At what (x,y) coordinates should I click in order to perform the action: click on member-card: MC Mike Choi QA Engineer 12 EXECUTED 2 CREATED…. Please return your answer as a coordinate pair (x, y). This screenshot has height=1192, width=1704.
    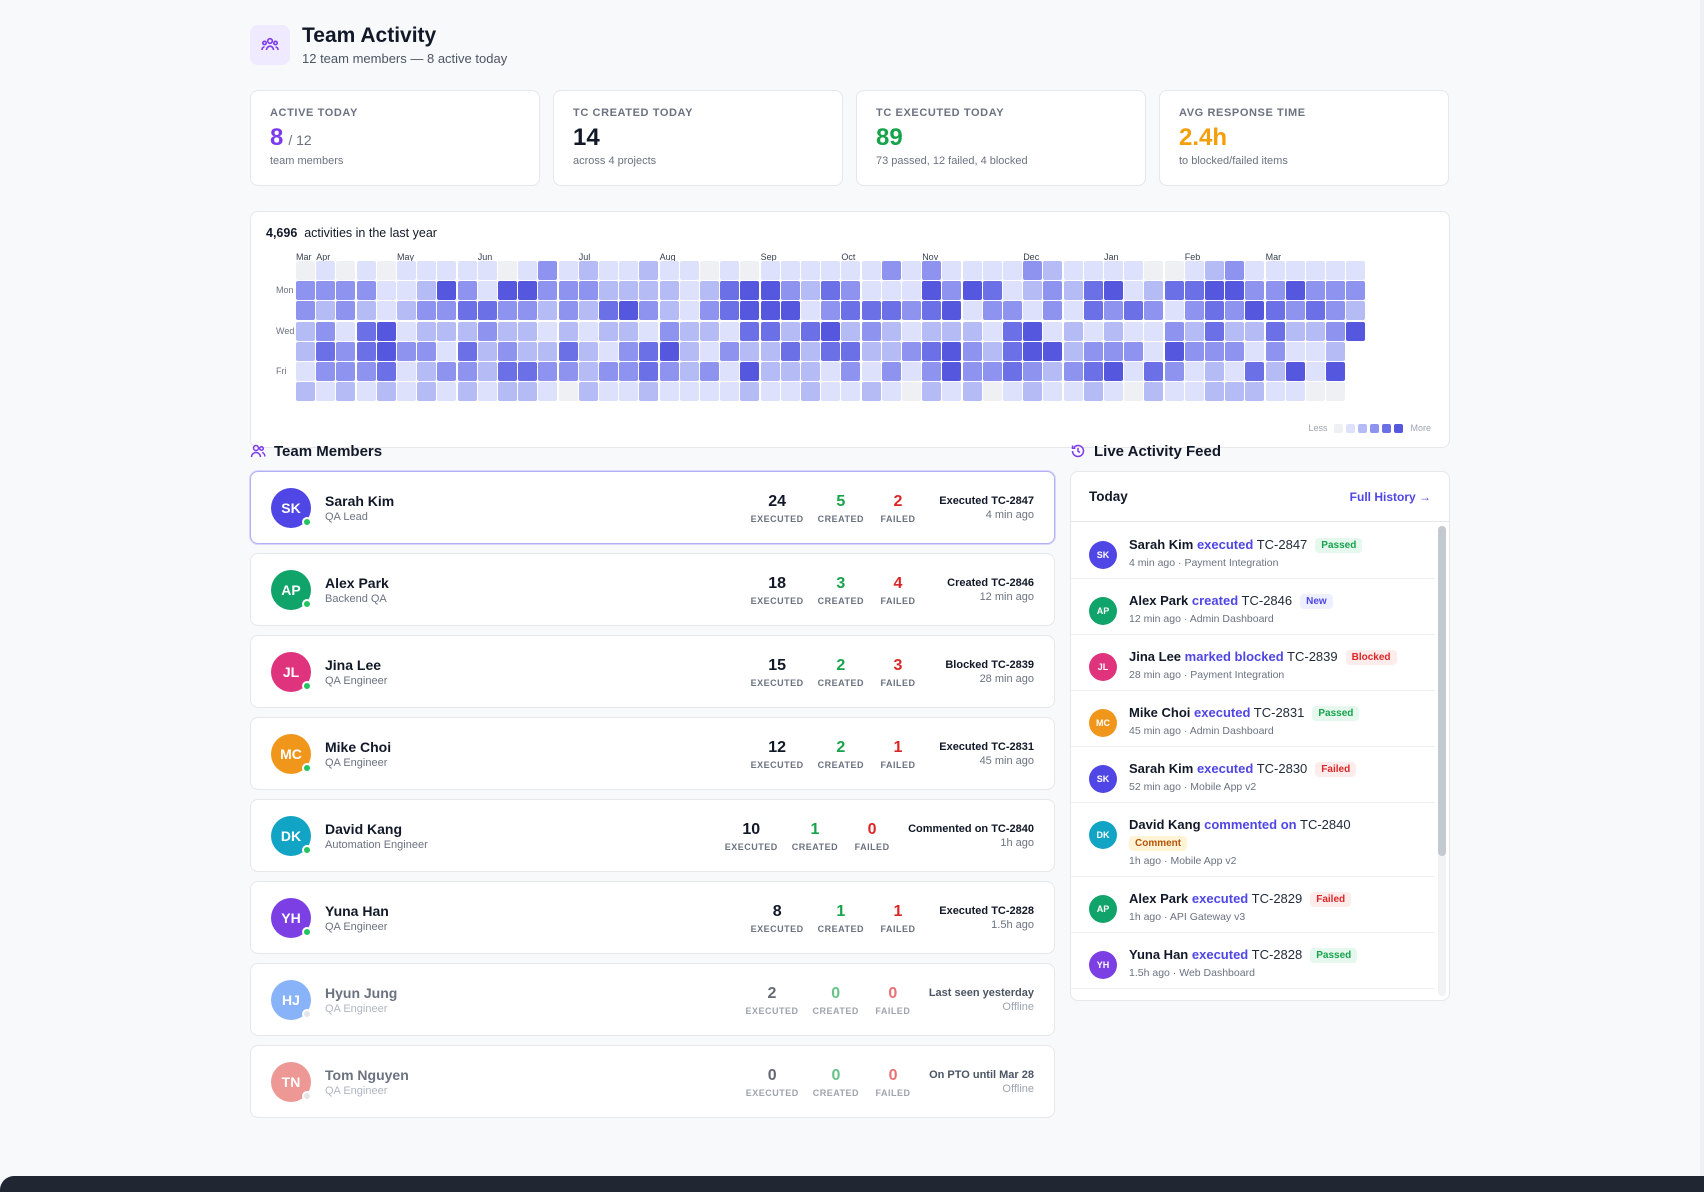
    Looking at the image, I should click on (652, 753).